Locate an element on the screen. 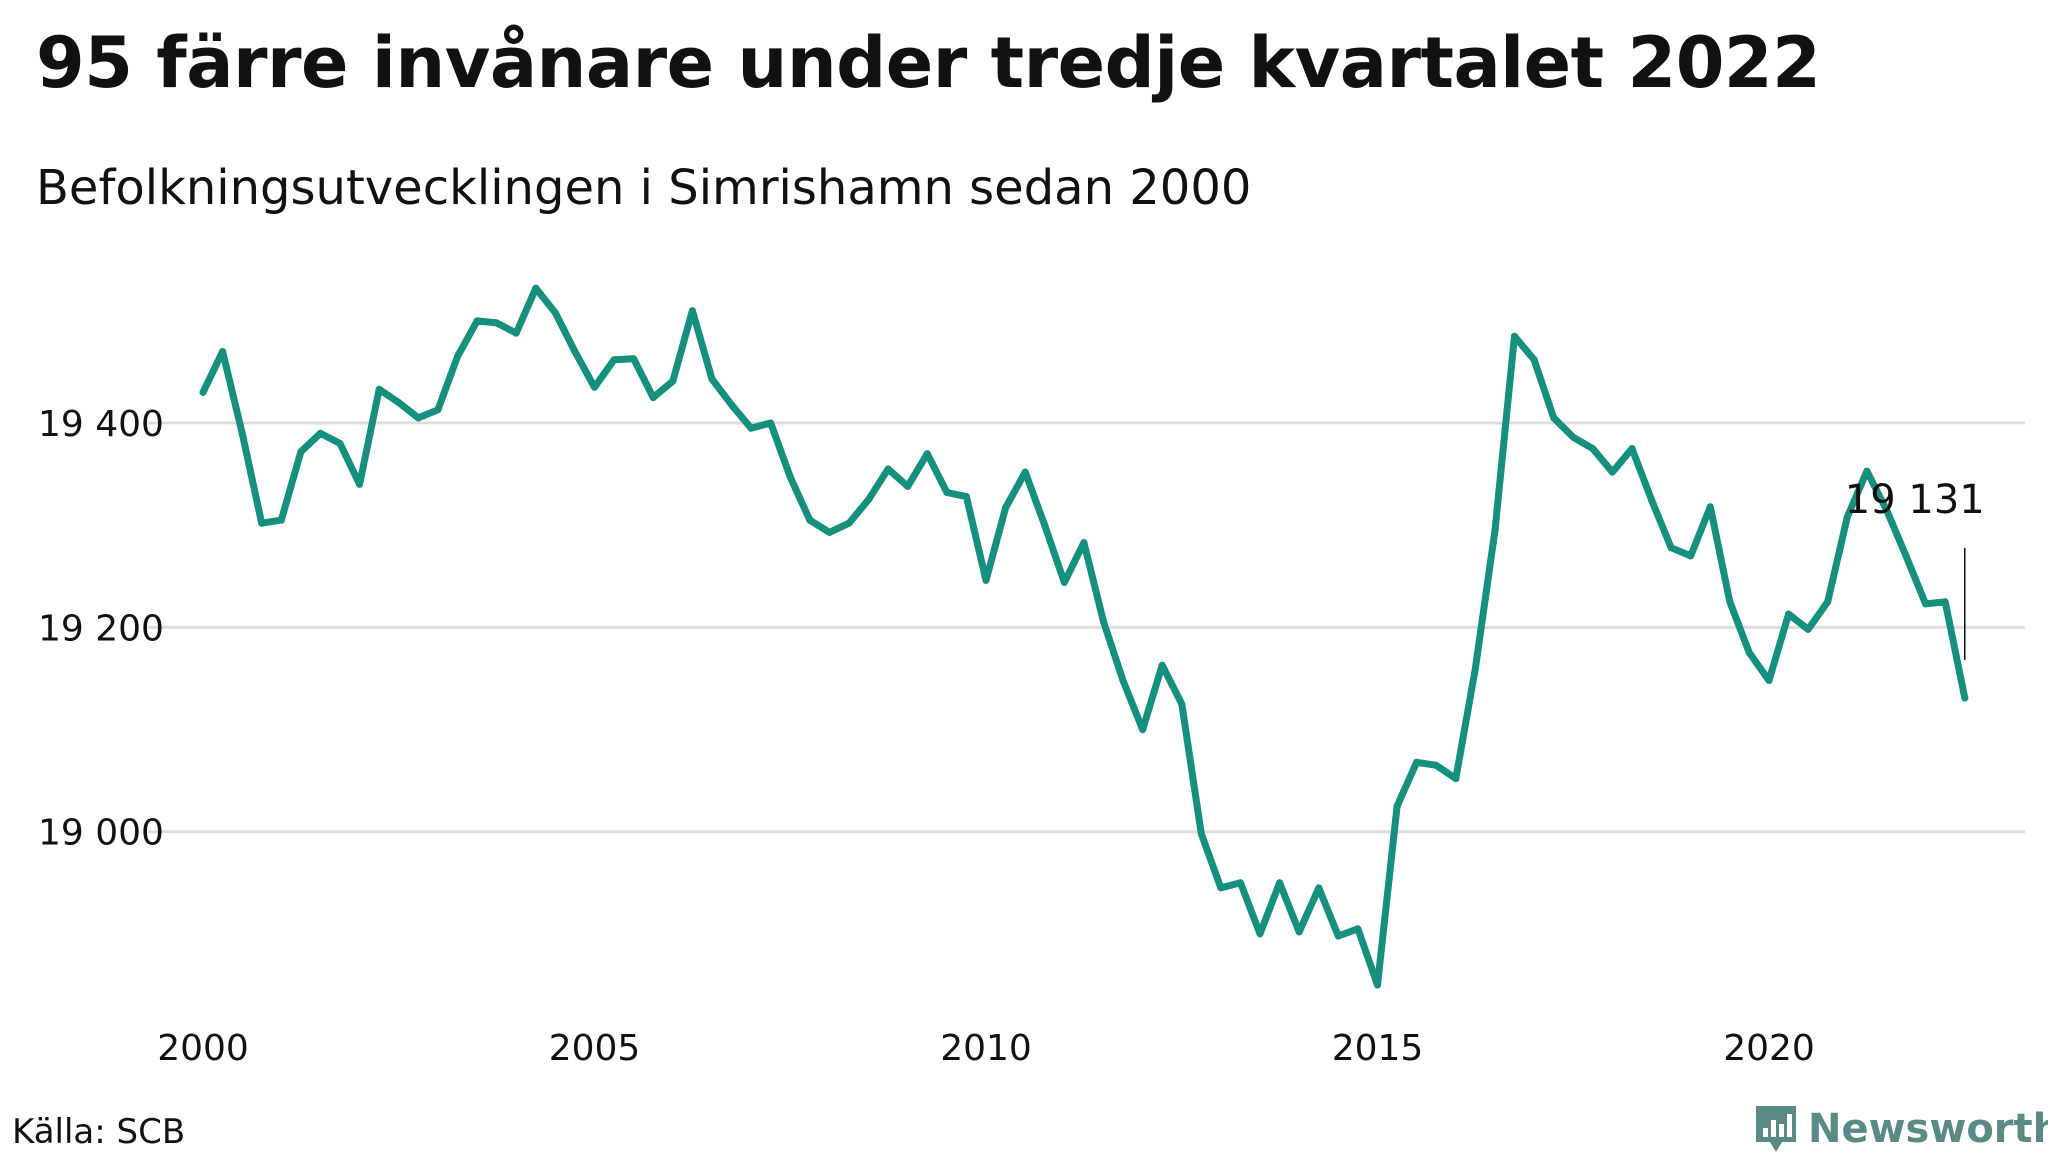  x-tick-label-1: 2005 is located at coordinates (595, 1048).